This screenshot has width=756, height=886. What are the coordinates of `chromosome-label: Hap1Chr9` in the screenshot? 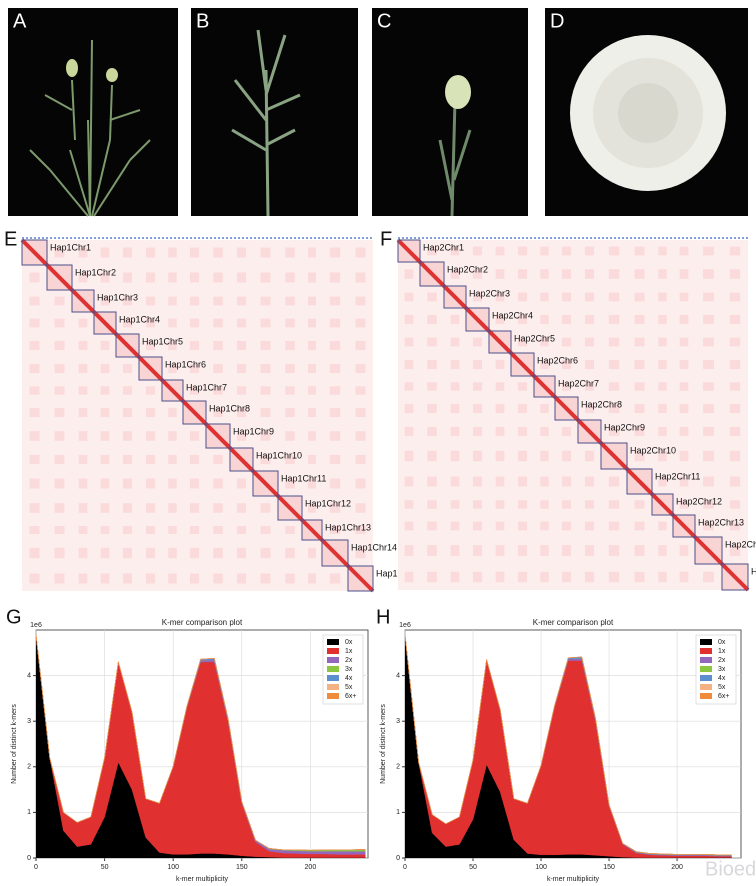 It's located at (253, 431).